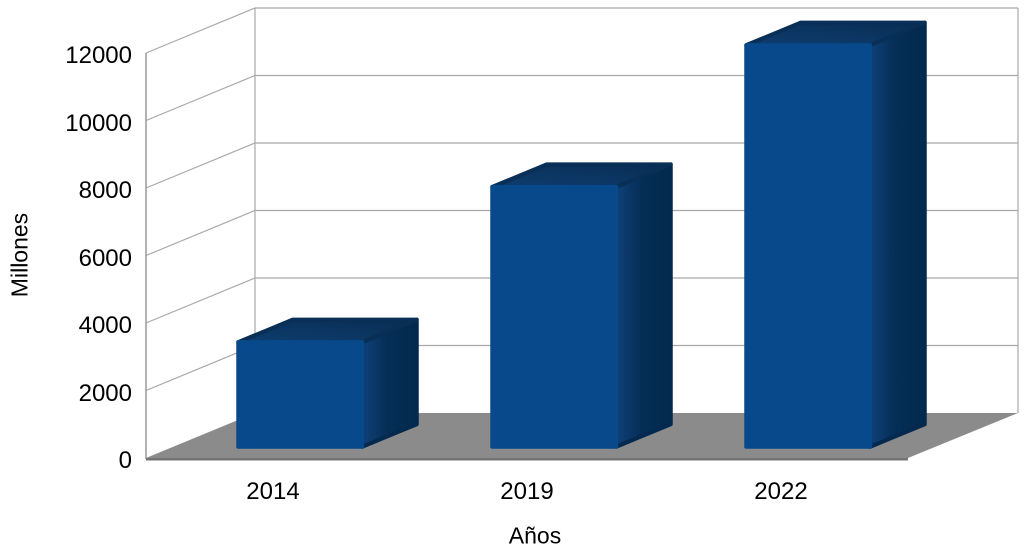 The height and width of the screenshot is (552, 1024). I want to click on category-label-2022: 2022, so click(781, 491).